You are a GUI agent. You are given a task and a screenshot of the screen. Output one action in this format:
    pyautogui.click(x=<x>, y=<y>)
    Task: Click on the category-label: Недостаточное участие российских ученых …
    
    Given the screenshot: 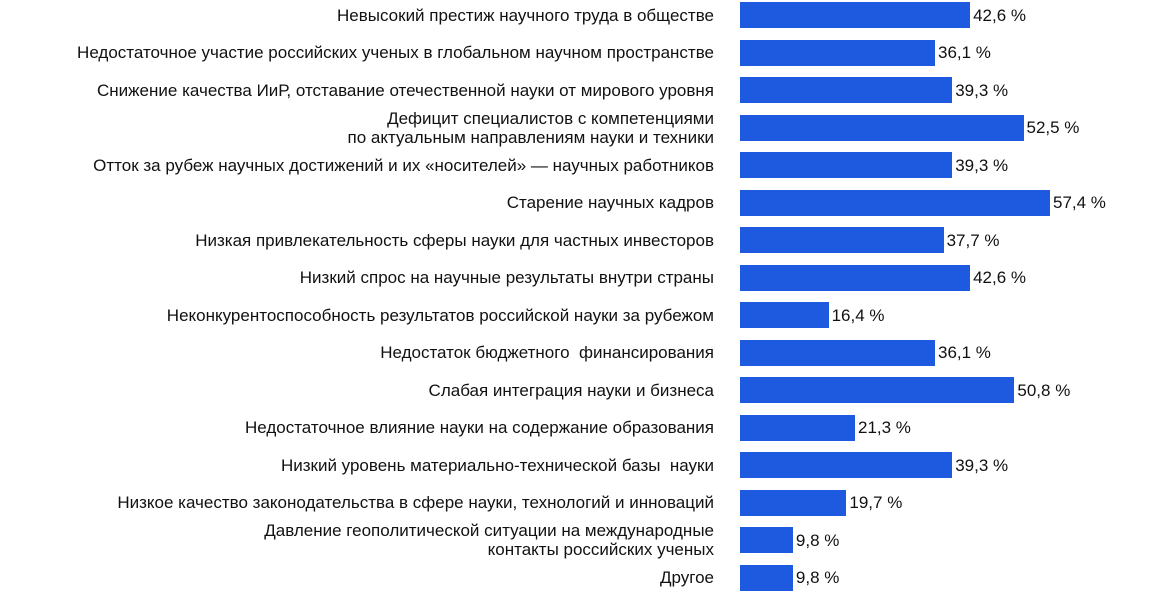 What is the action you would take?
    pyautogui.click(x=395, y=52)
    